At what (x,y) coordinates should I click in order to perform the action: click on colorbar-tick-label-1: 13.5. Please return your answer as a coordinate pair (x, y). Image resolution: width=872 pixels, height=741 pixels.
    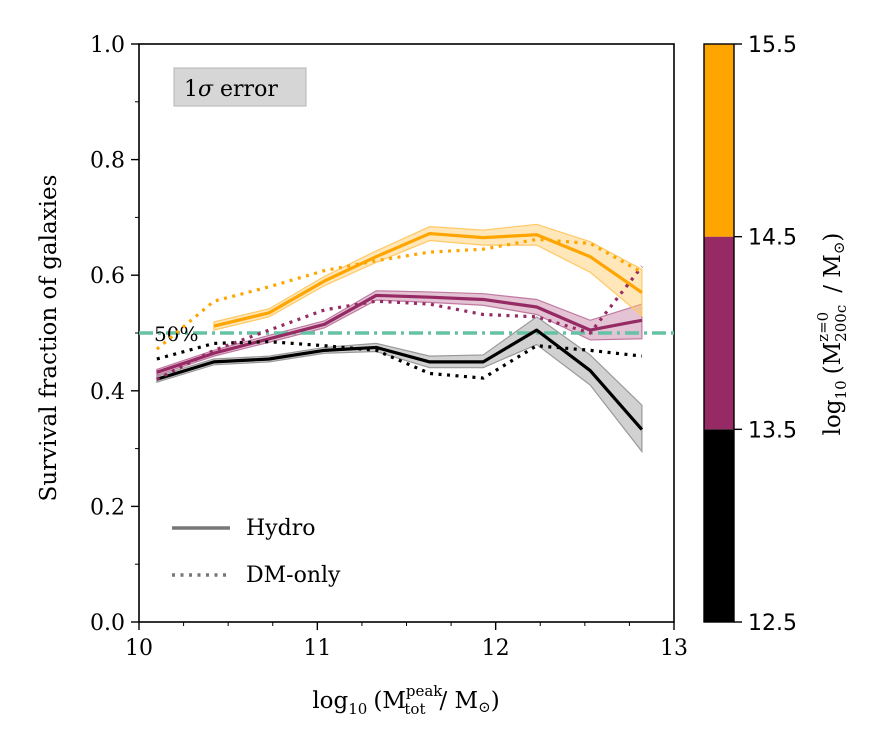
    Looking at the image, I should click on (772, 430).